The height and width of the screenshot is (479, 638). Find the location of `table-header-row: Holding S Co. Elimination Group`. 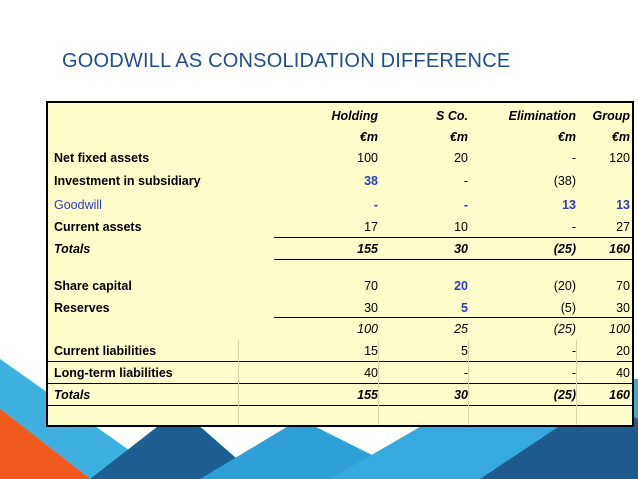

table-header-row: Holding S Co. Elimination Group is located at coordinates (340, 116).